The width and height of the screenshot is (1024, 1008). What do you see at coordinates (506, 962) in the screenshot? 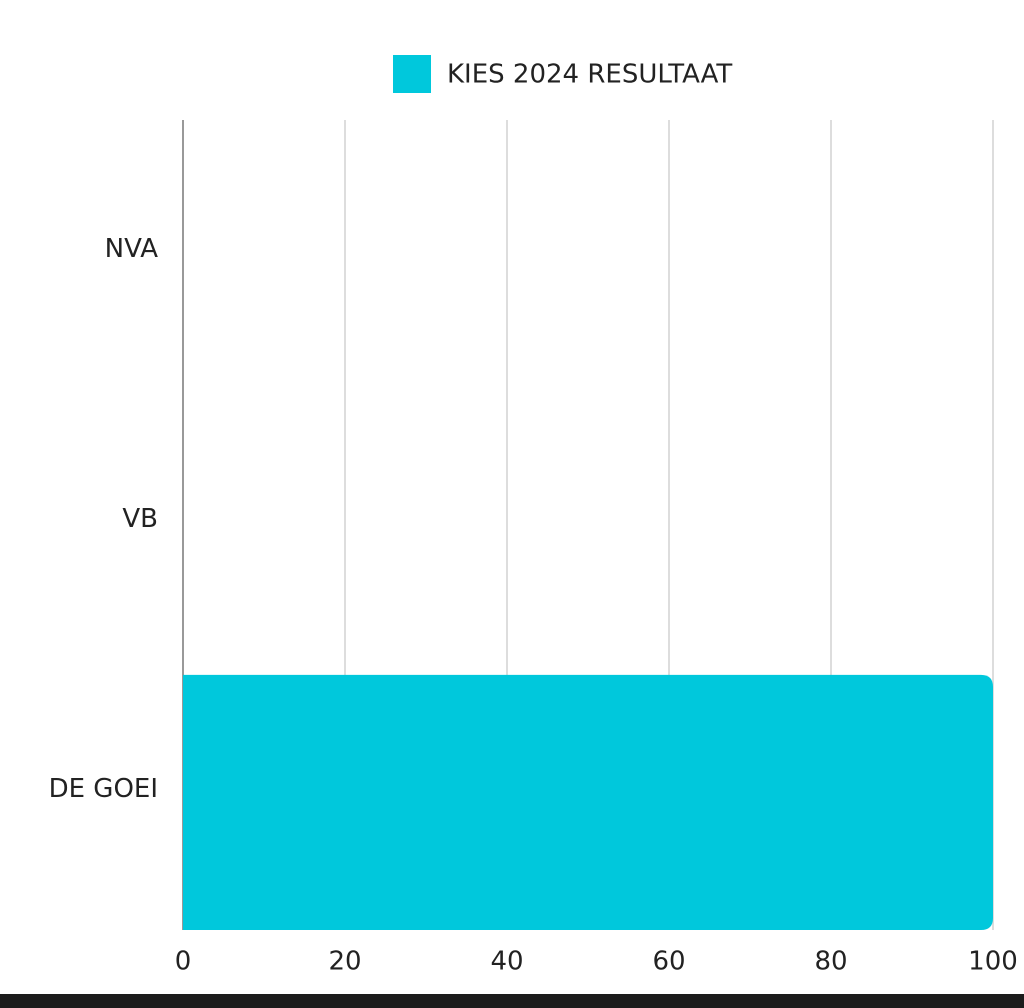
I see `x-tick-label: 40` at bounding box center [506, 962].